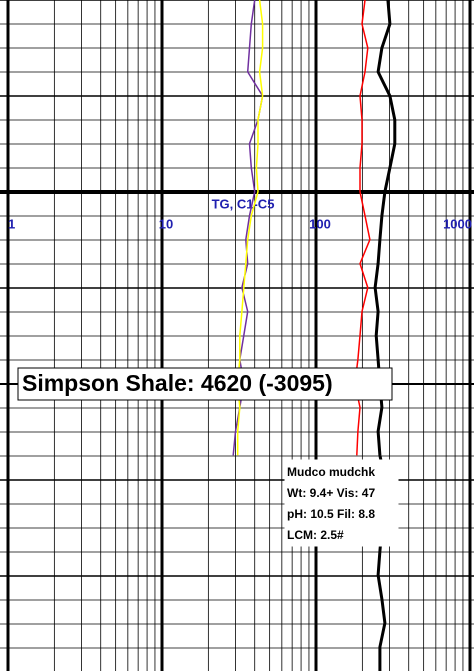  I want to click on x-axis-label: TG, C1-C5, so click(243, 203).